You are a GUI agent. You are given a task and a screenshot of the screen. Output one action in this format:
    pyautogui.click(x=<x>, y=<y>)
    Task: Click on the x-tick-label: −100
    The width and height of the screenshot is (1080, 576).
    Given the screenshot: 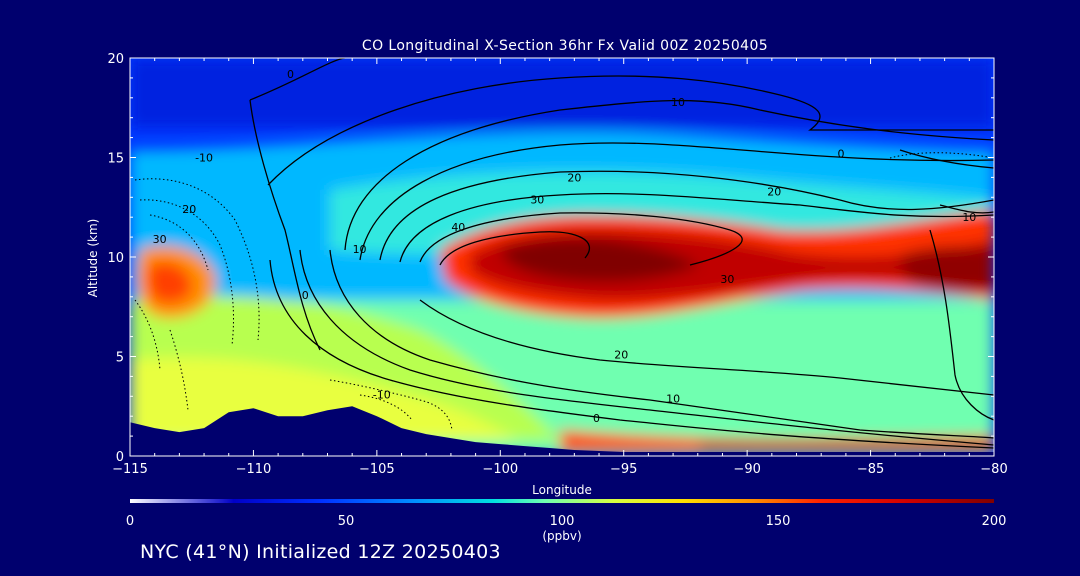 What is the action you would take?
    pyautogui.click(x=500, y=469)
    